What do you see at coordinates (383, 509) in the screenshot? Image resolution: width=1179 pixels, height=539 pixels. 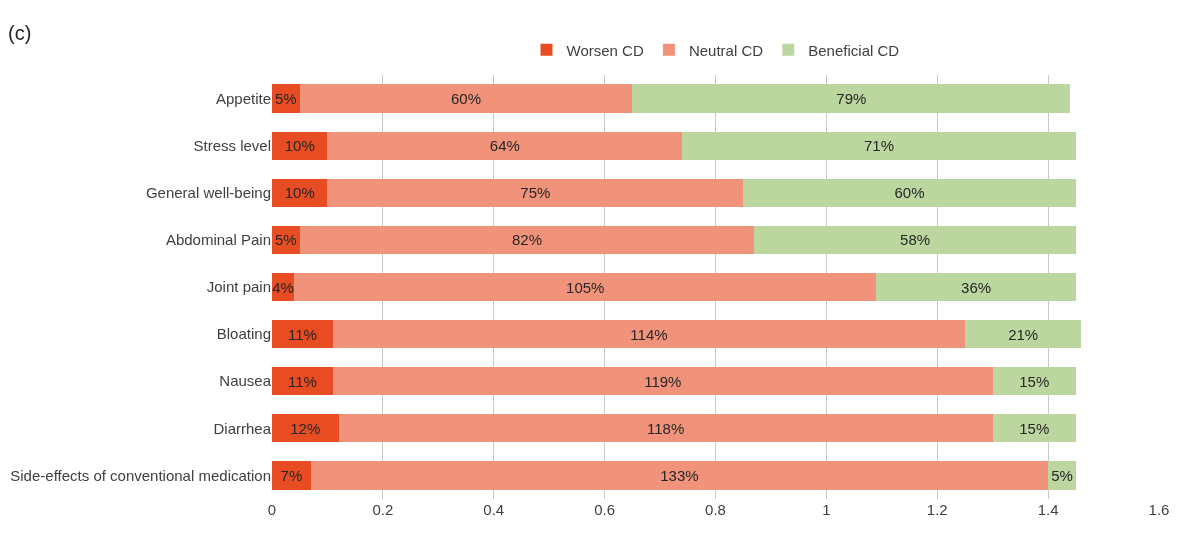 I see `x-tick-label: 0.2` at bounding box center [383, 509].